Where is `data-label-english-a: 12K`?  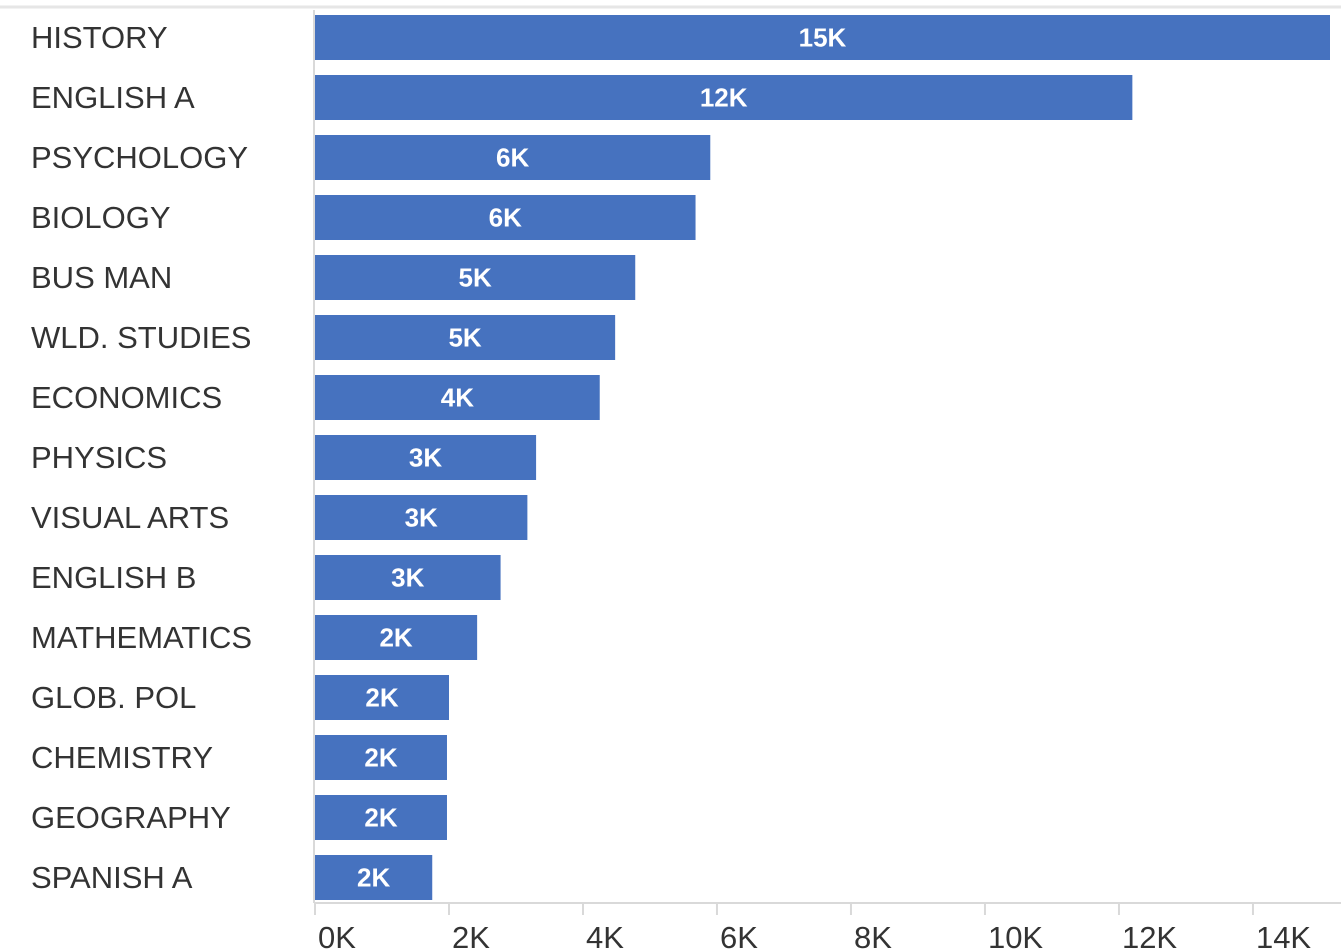 data-label-english-a: 12K is located at coordinates (724, 98).